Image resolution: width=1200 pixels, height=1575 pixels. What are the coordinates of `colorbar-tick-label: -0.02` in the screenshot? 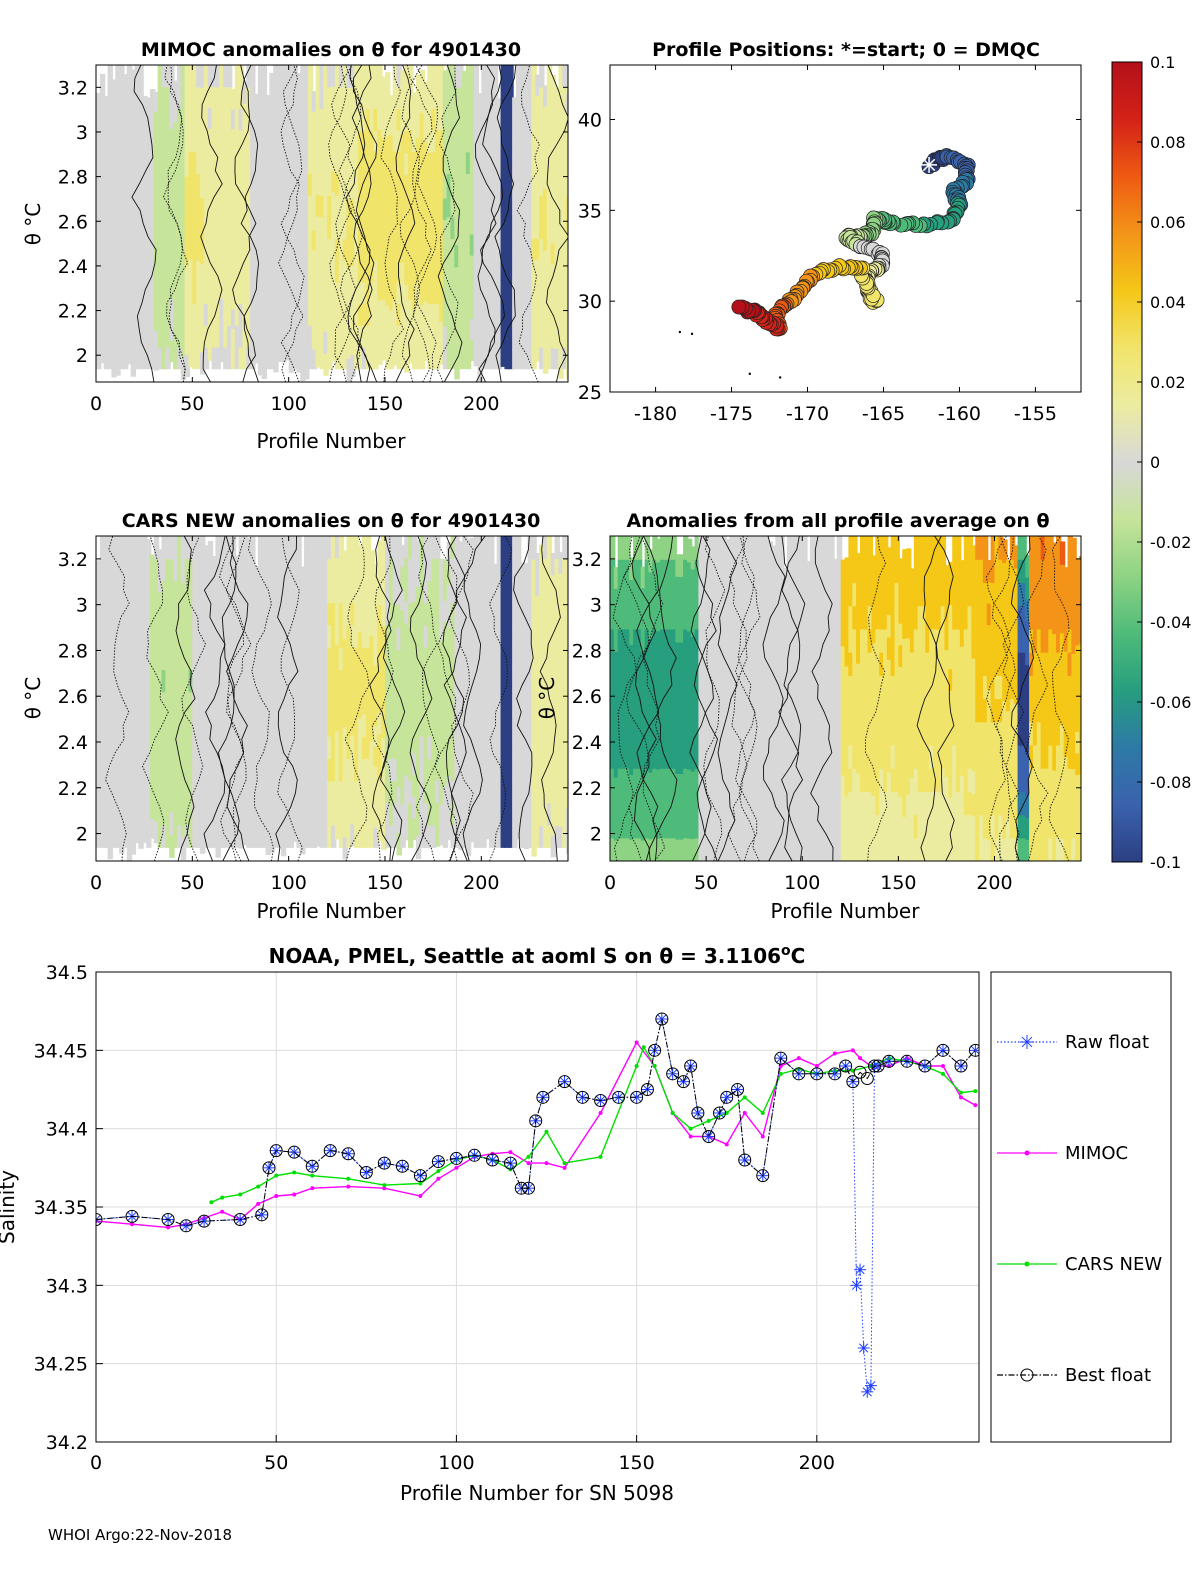 It's located at (1170, 542).